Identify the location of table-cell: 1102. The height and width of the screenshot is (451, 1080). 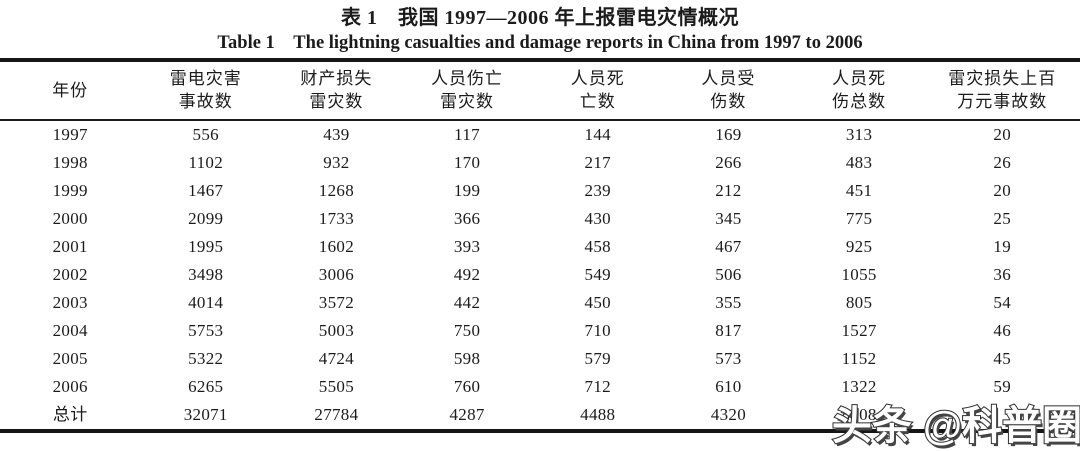
(206, 162).